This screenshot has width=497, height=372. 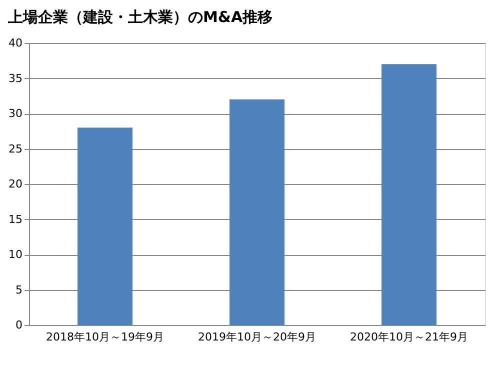 What do you see at coordinates (257, 337) in the screenshot?
I see `x-tick-label: 2019年10月～20年9月` at bounding box center [257, 337].